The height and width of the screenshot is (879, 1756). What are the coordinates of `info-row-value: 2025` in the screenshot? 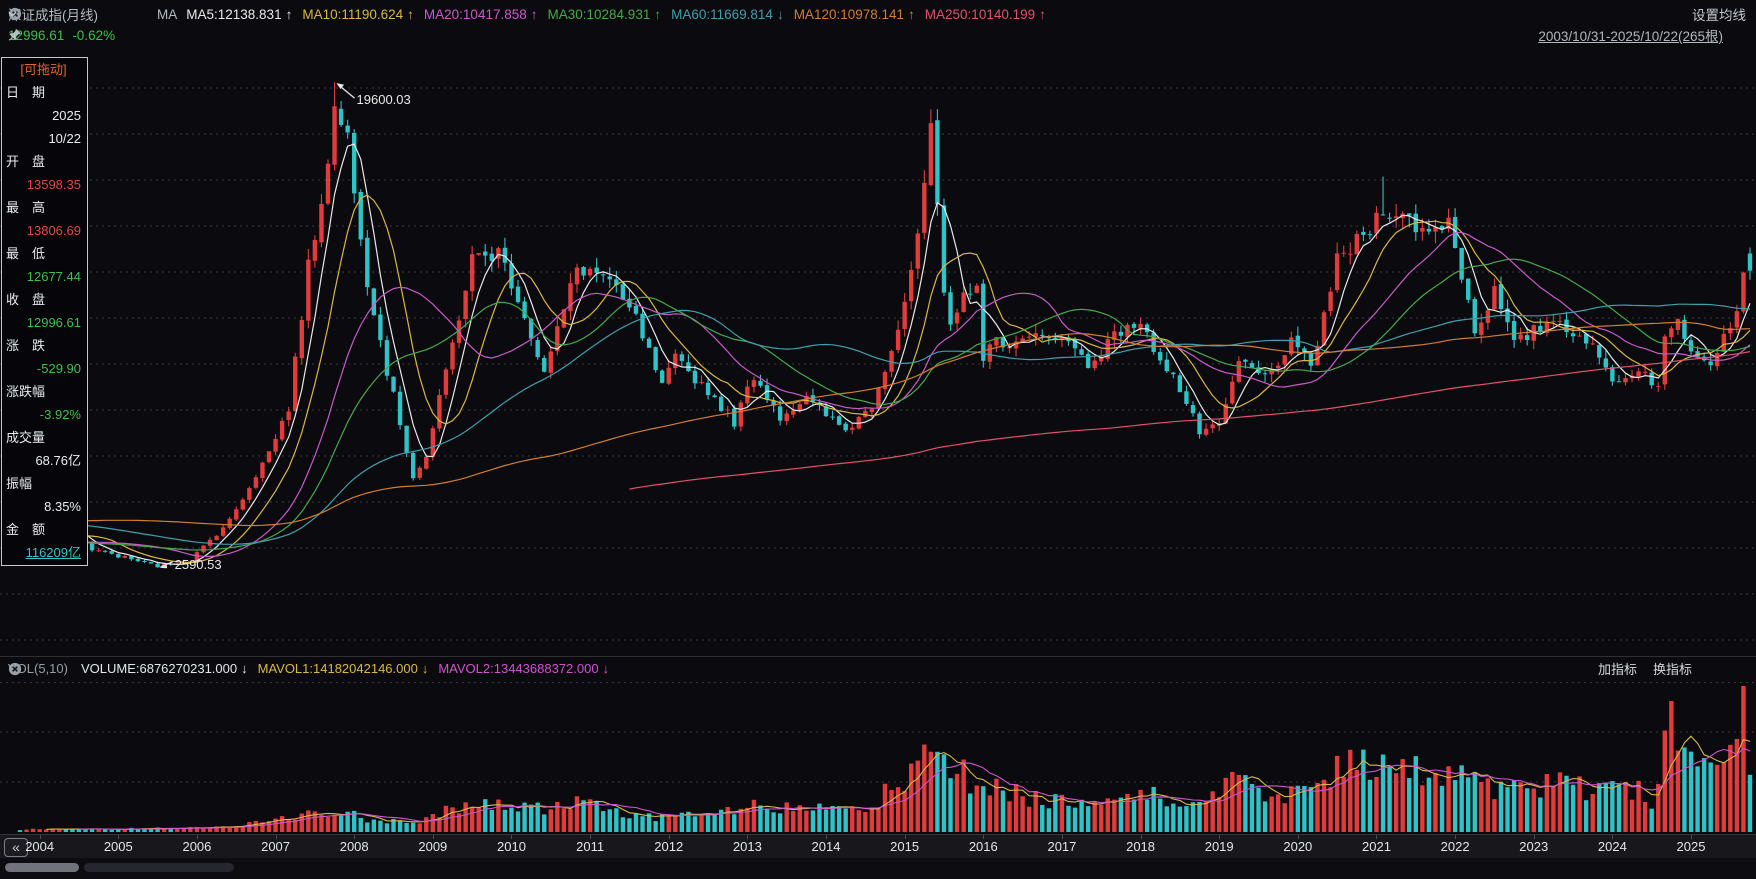 It's located at (66, 115).